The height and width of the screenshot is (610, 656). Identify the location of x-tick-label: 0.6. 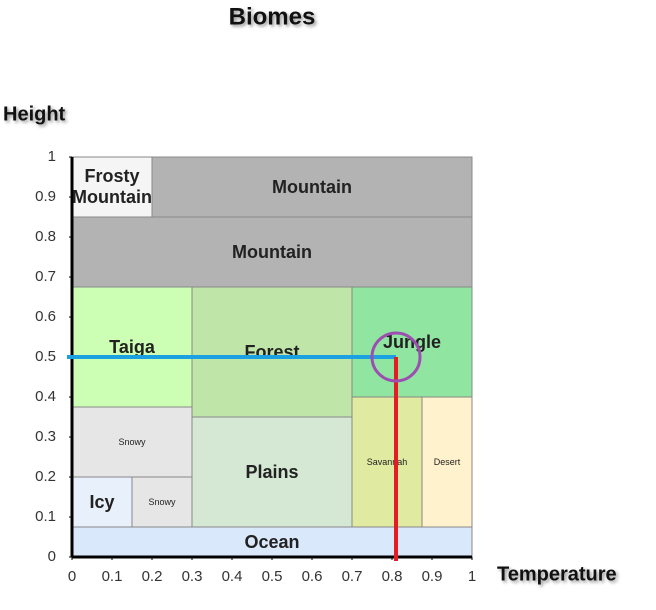
(312, 576).